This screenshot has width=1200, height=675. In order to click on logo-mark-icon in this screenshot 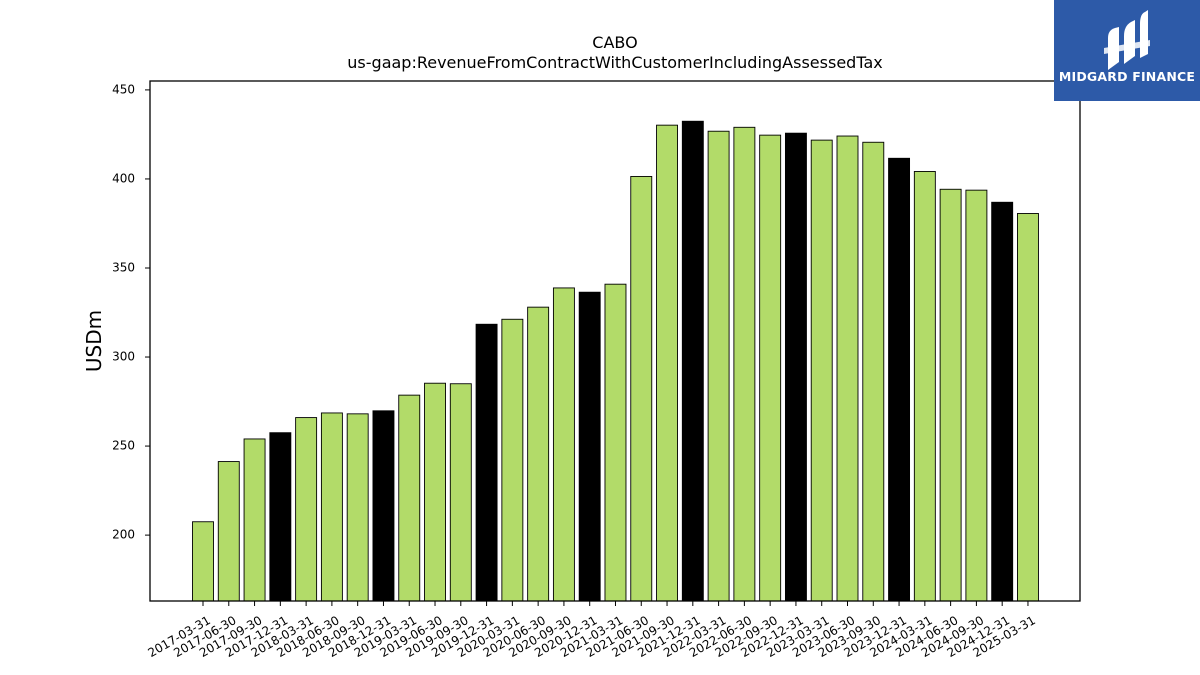, I will do `click(1127, 40)`.